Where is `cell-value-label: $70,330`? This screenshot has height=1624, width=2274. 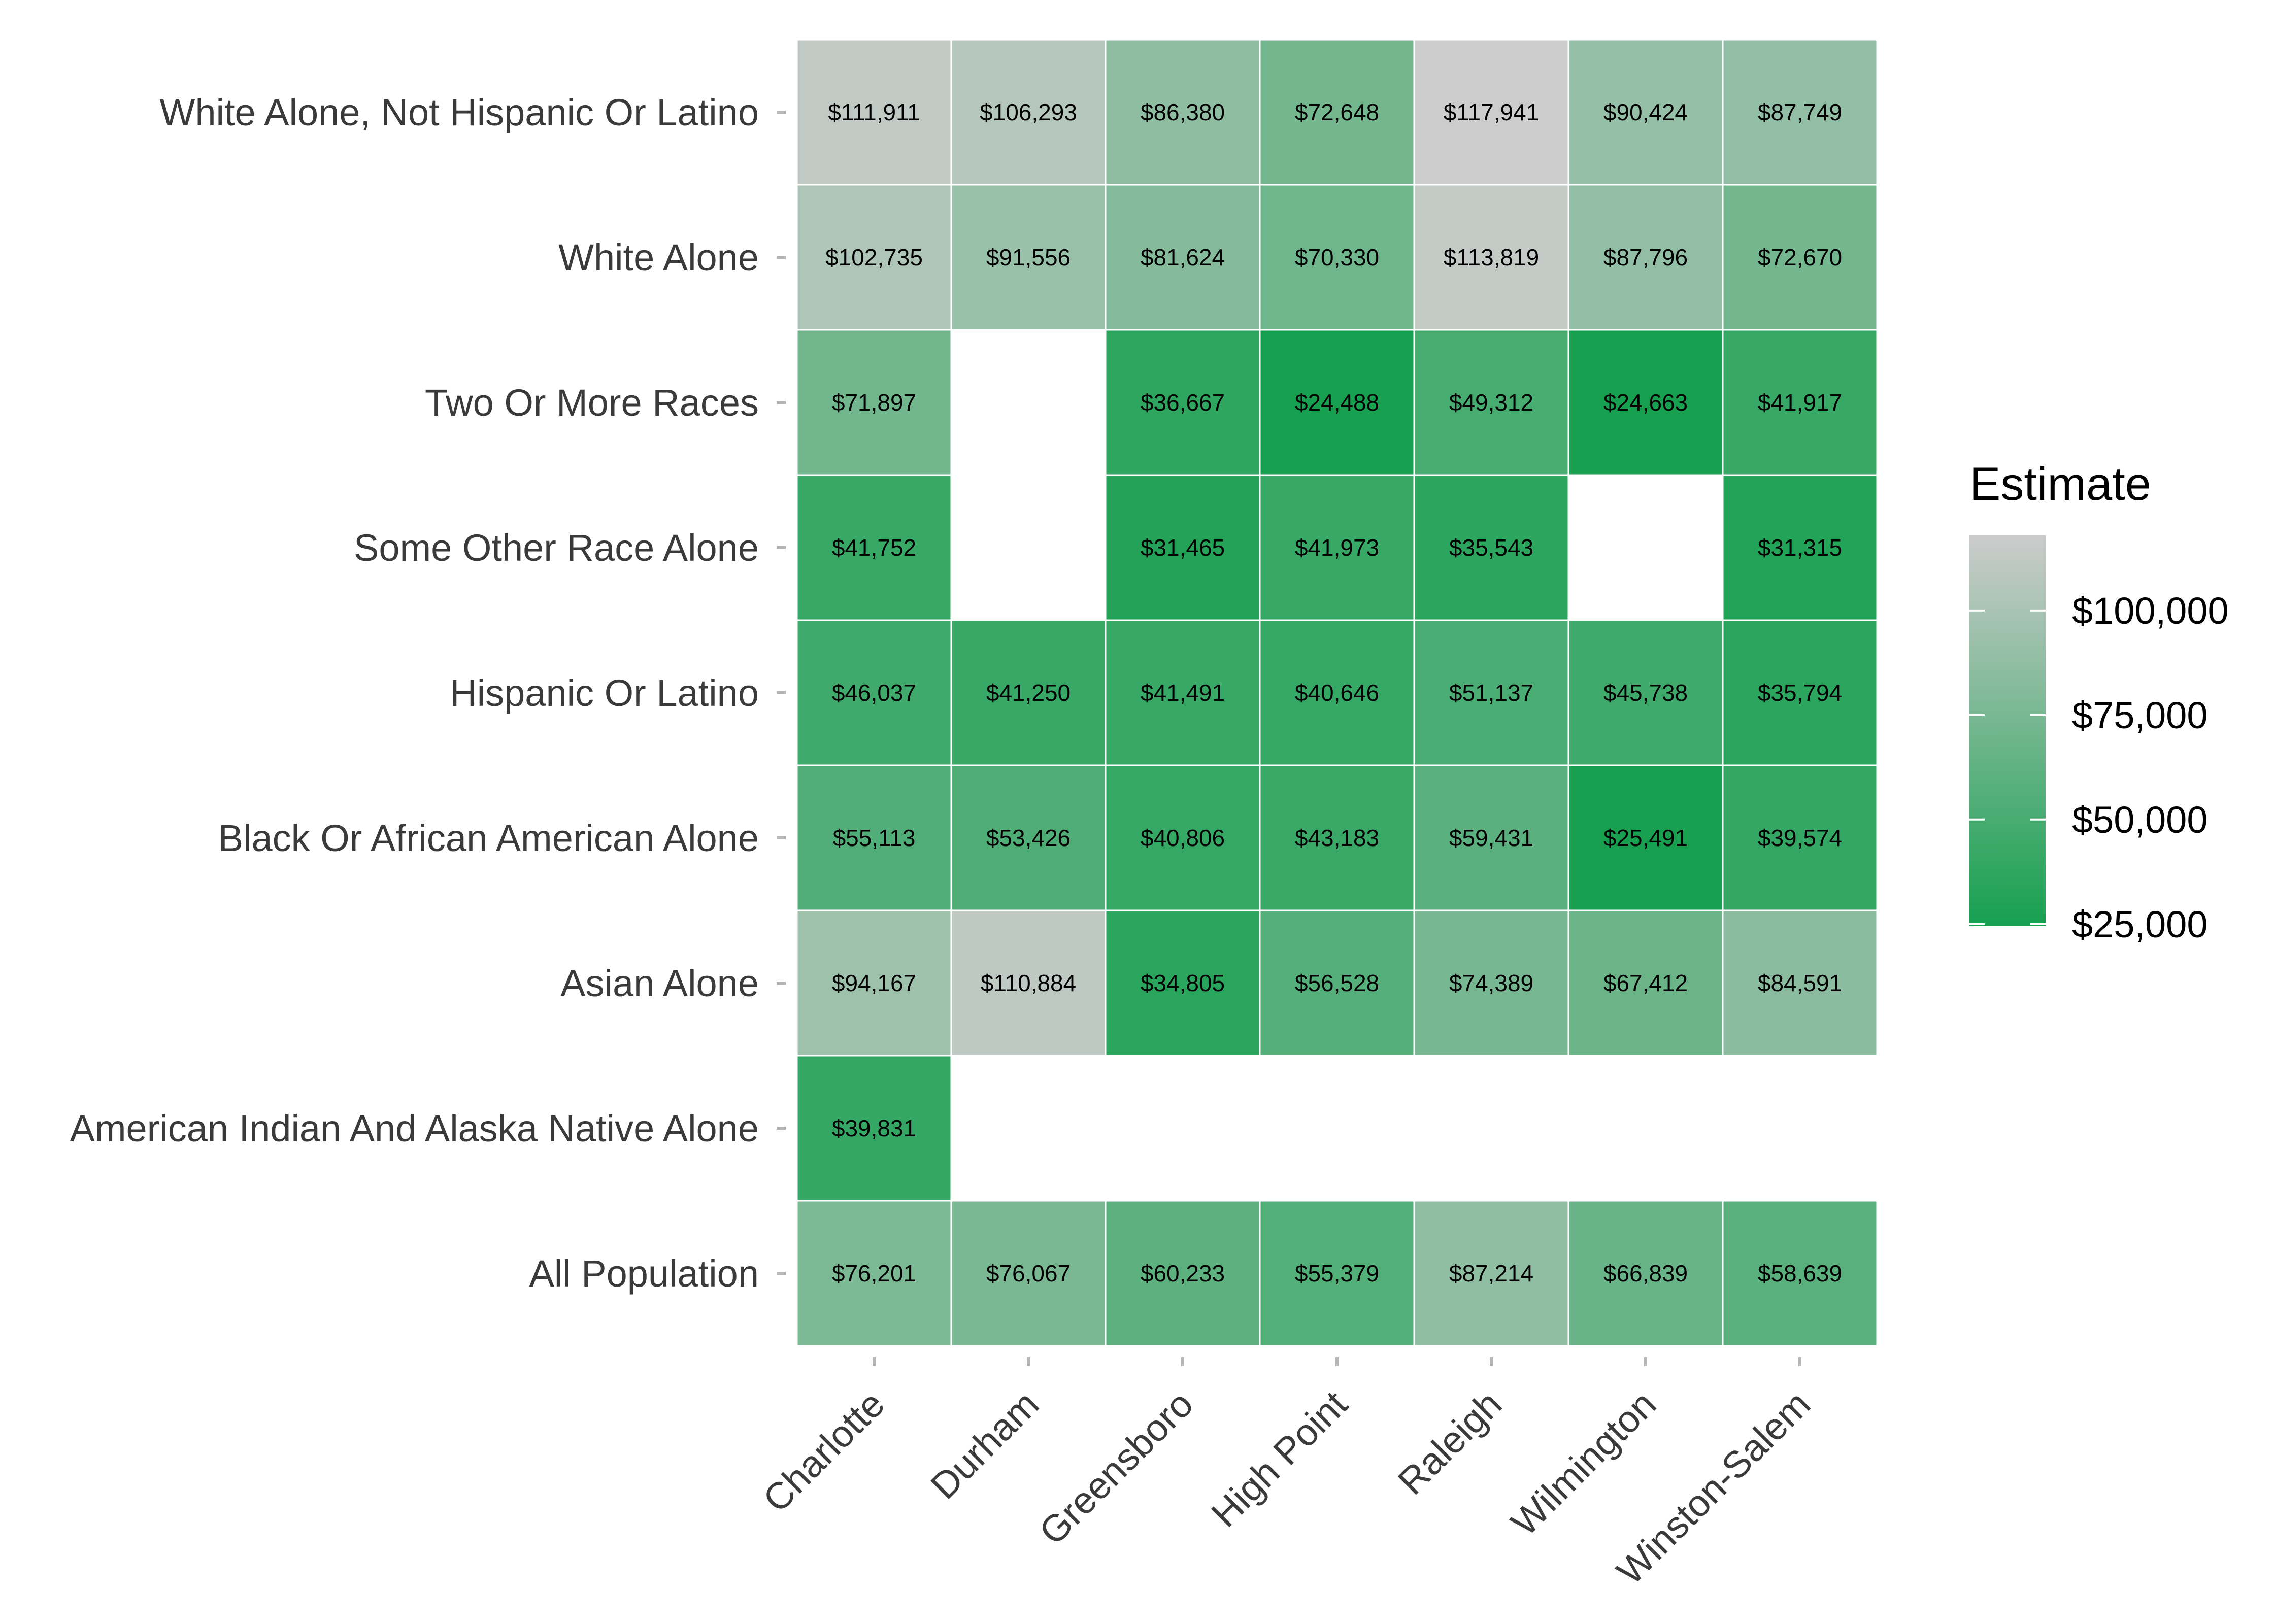
cell-value-label: $70,330 is located at coordinates (1337, 257).